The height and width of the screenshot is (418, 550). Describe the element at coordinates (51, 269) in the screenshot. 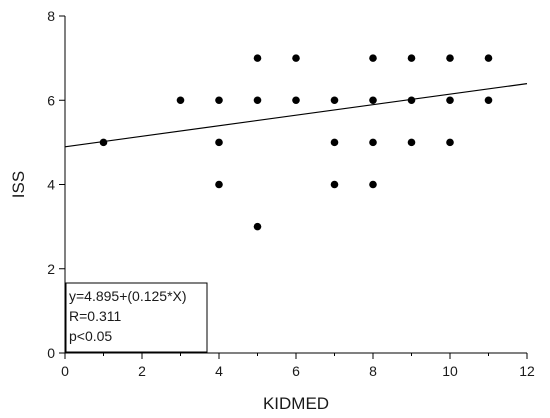

I see `y-tick-label: 2` at that location.